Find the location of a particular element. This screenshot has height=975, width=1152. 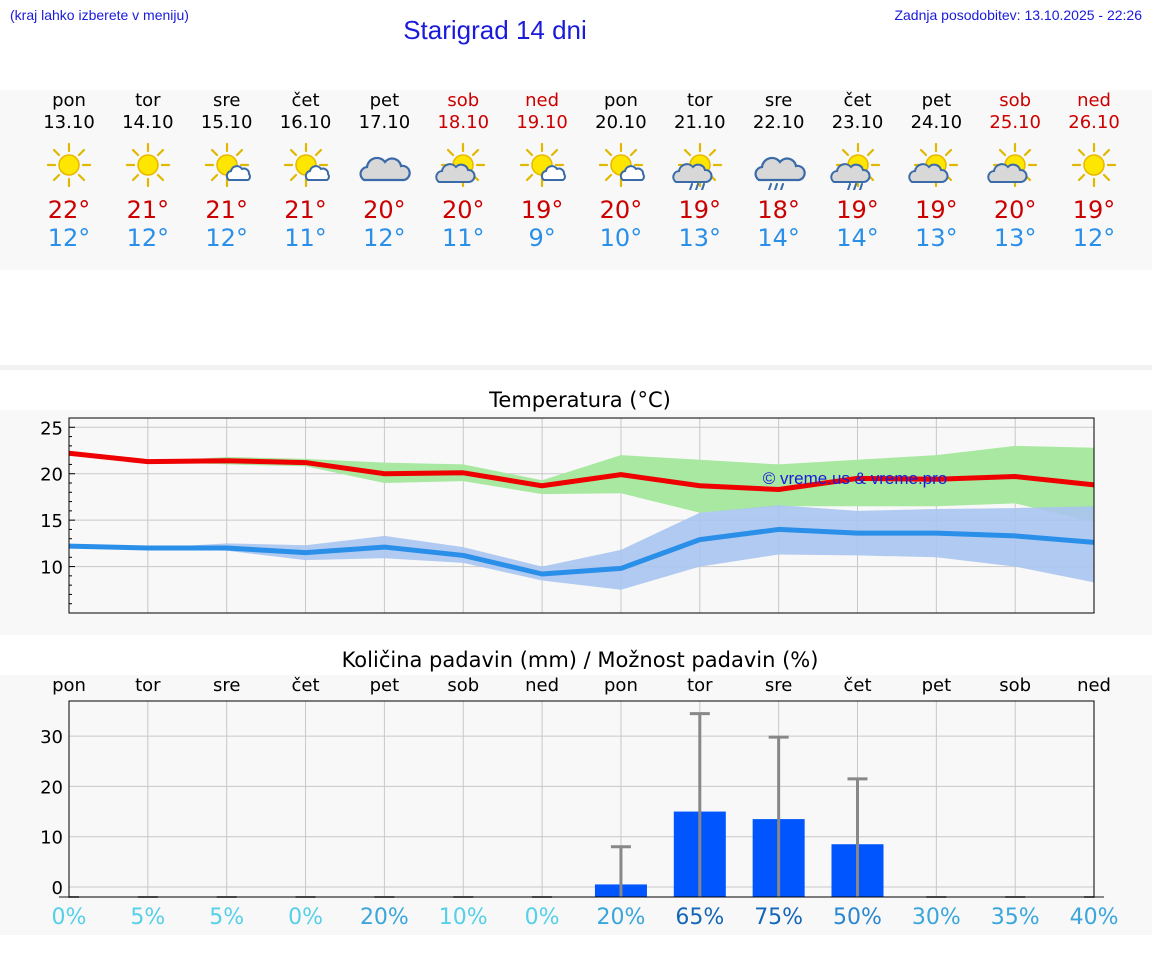

forecast-day: sob 25.10 20° 13° is located at coordinates (1015, 171).